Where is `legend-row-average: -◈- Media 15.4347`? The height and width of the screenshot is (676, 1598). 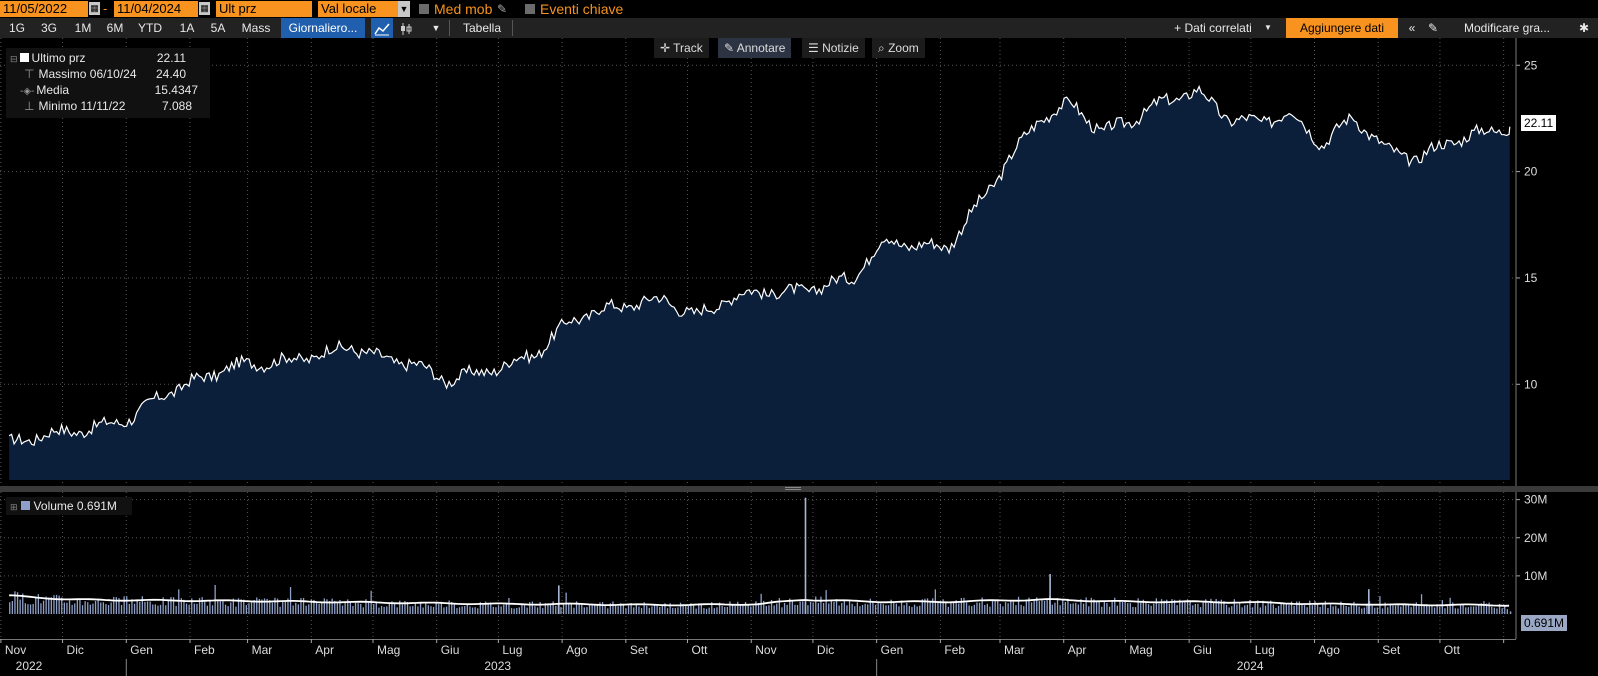
legend-row-average: -◈- Media 15.4347 is located at coordinates (109, 90).